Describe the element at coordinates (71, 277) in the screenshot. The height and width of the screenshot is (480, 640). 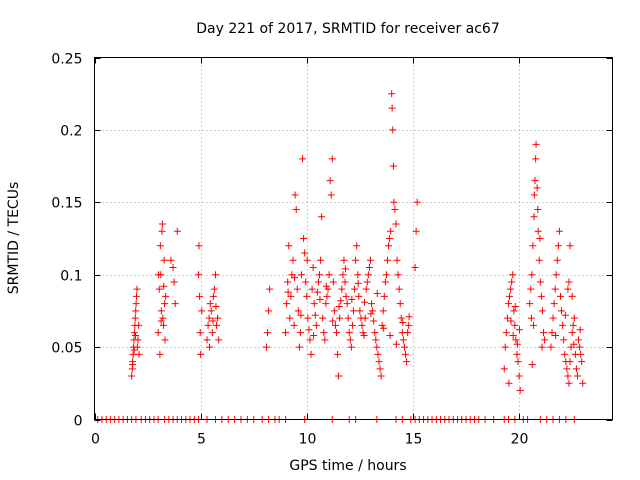
I see `y-tick-label: 0.1` at that location.